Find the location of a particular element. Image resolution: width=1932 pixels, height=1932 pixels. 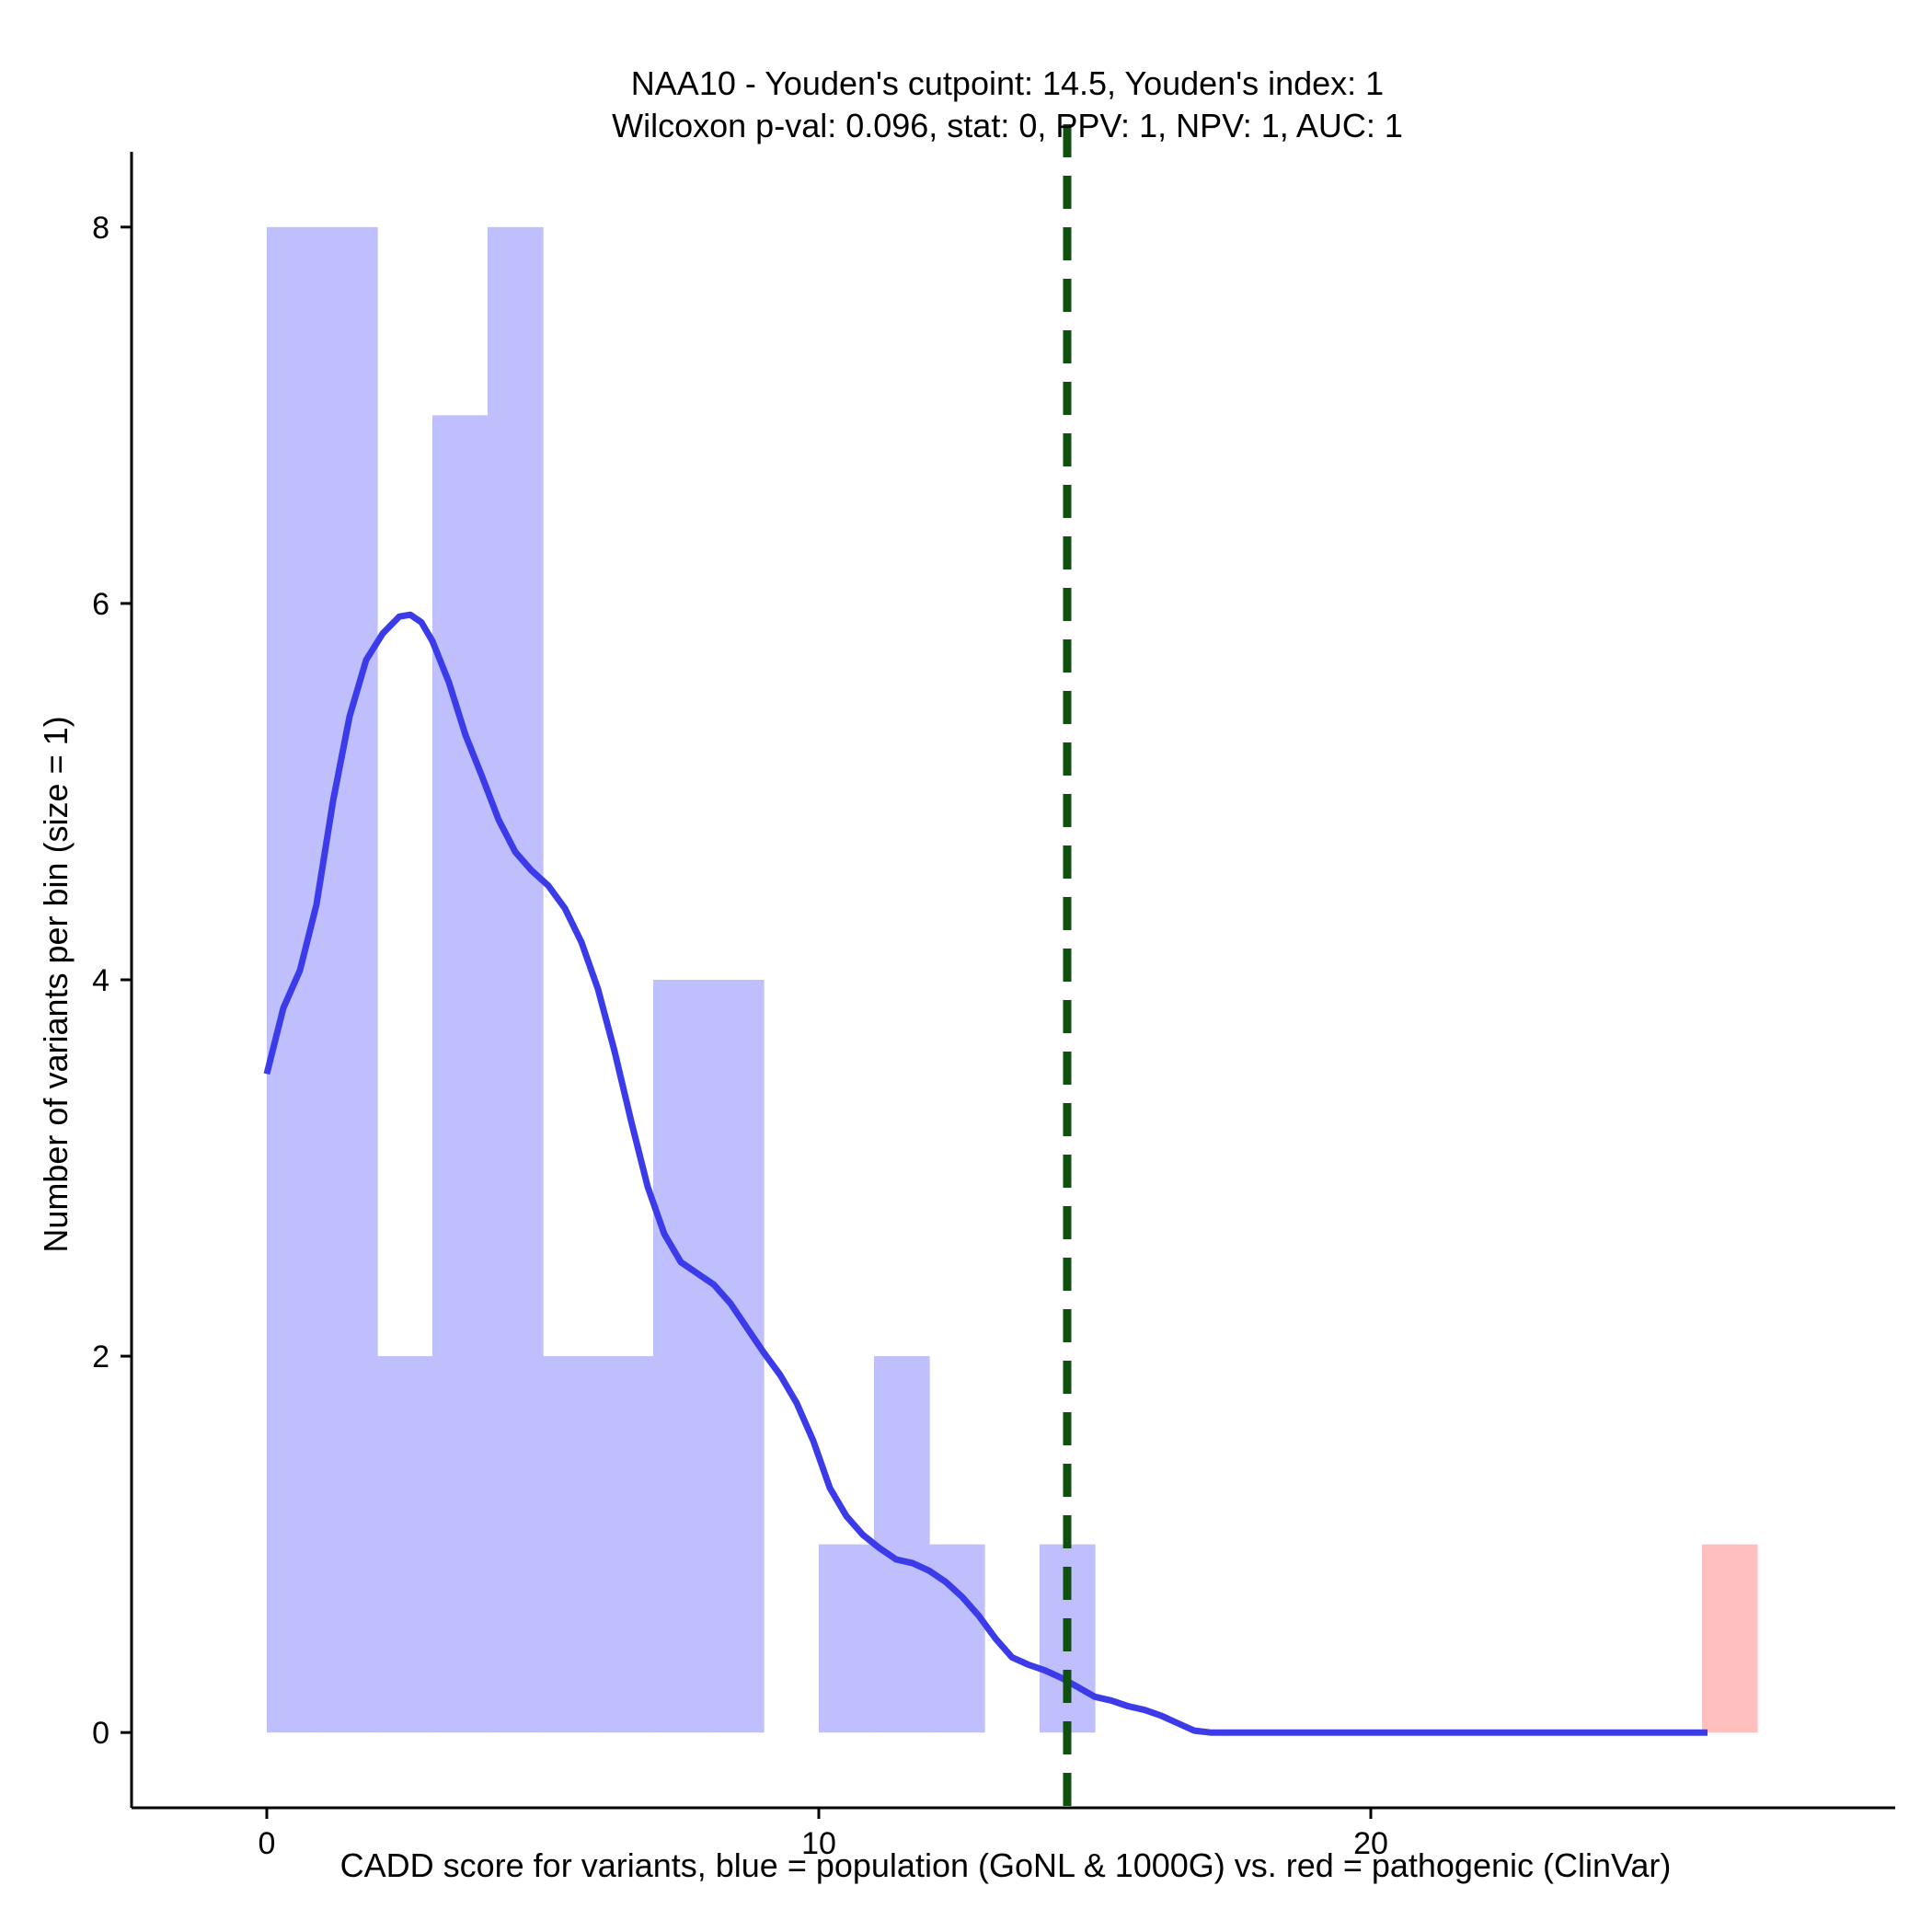

y-tick-label: 2 is located at coordinates (100, 1357).